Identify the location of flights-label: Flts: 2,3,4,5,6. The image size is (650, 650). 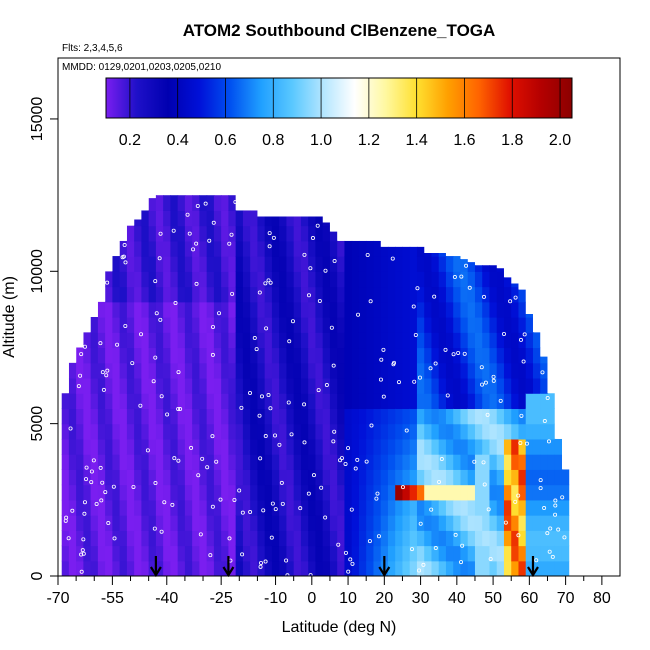
(92, 48).